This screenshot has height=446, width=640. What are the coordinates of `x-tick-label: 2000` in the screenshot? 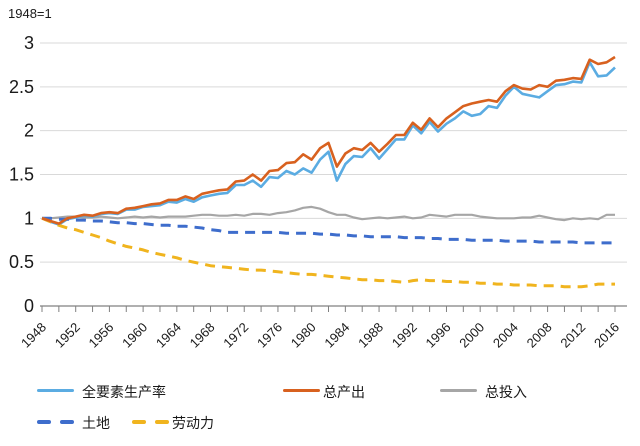 It's located at (471, 335).